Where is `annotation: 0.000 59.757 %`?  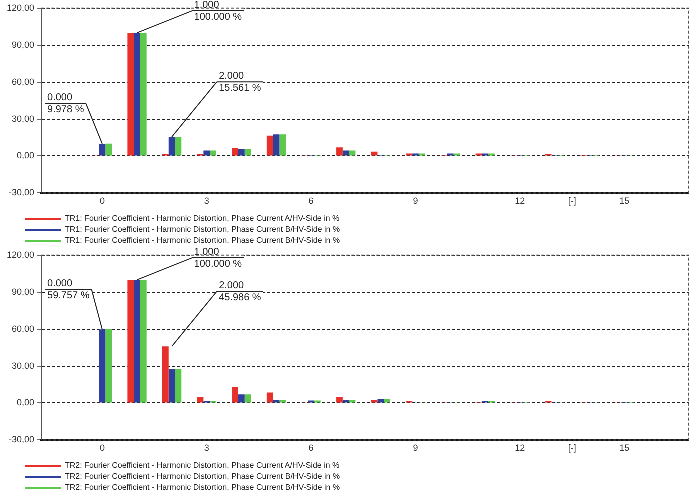 annotation: 0.000 59.757 % is located at coordinates (69, 290).